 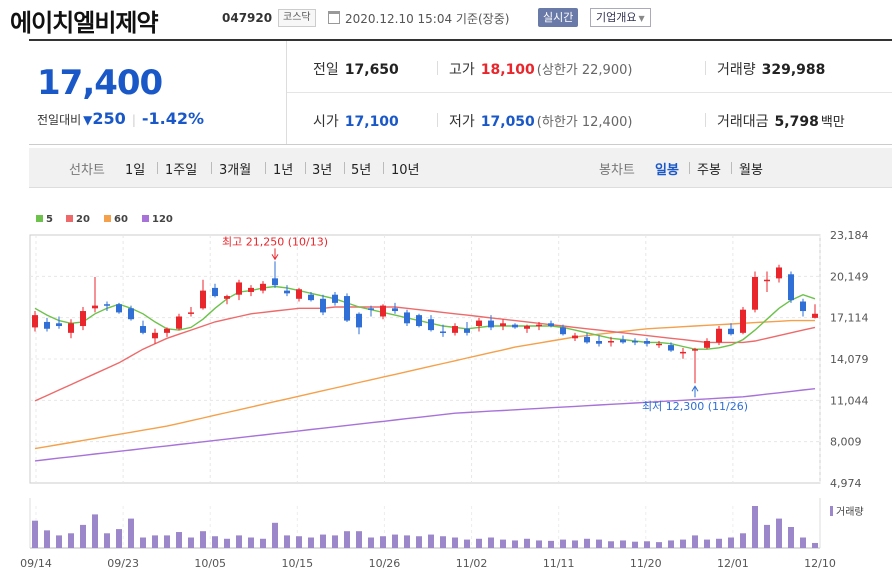 What do you see at coordinates (322, 170) in the screenshot?
I see `period-3y: 3년` at bounding box center [322, 170].